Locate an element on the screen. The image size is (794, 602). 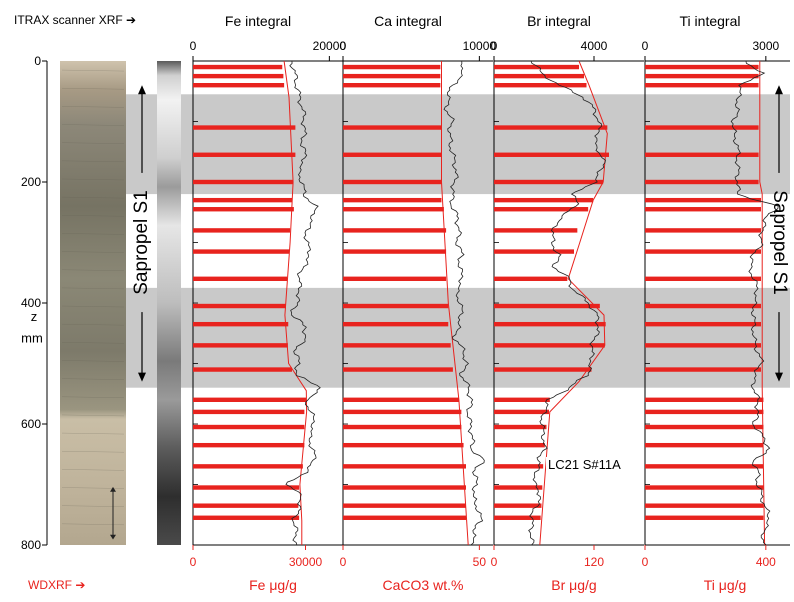
core-id-label: LC21 S#11A is located at coordinates (584, 464).